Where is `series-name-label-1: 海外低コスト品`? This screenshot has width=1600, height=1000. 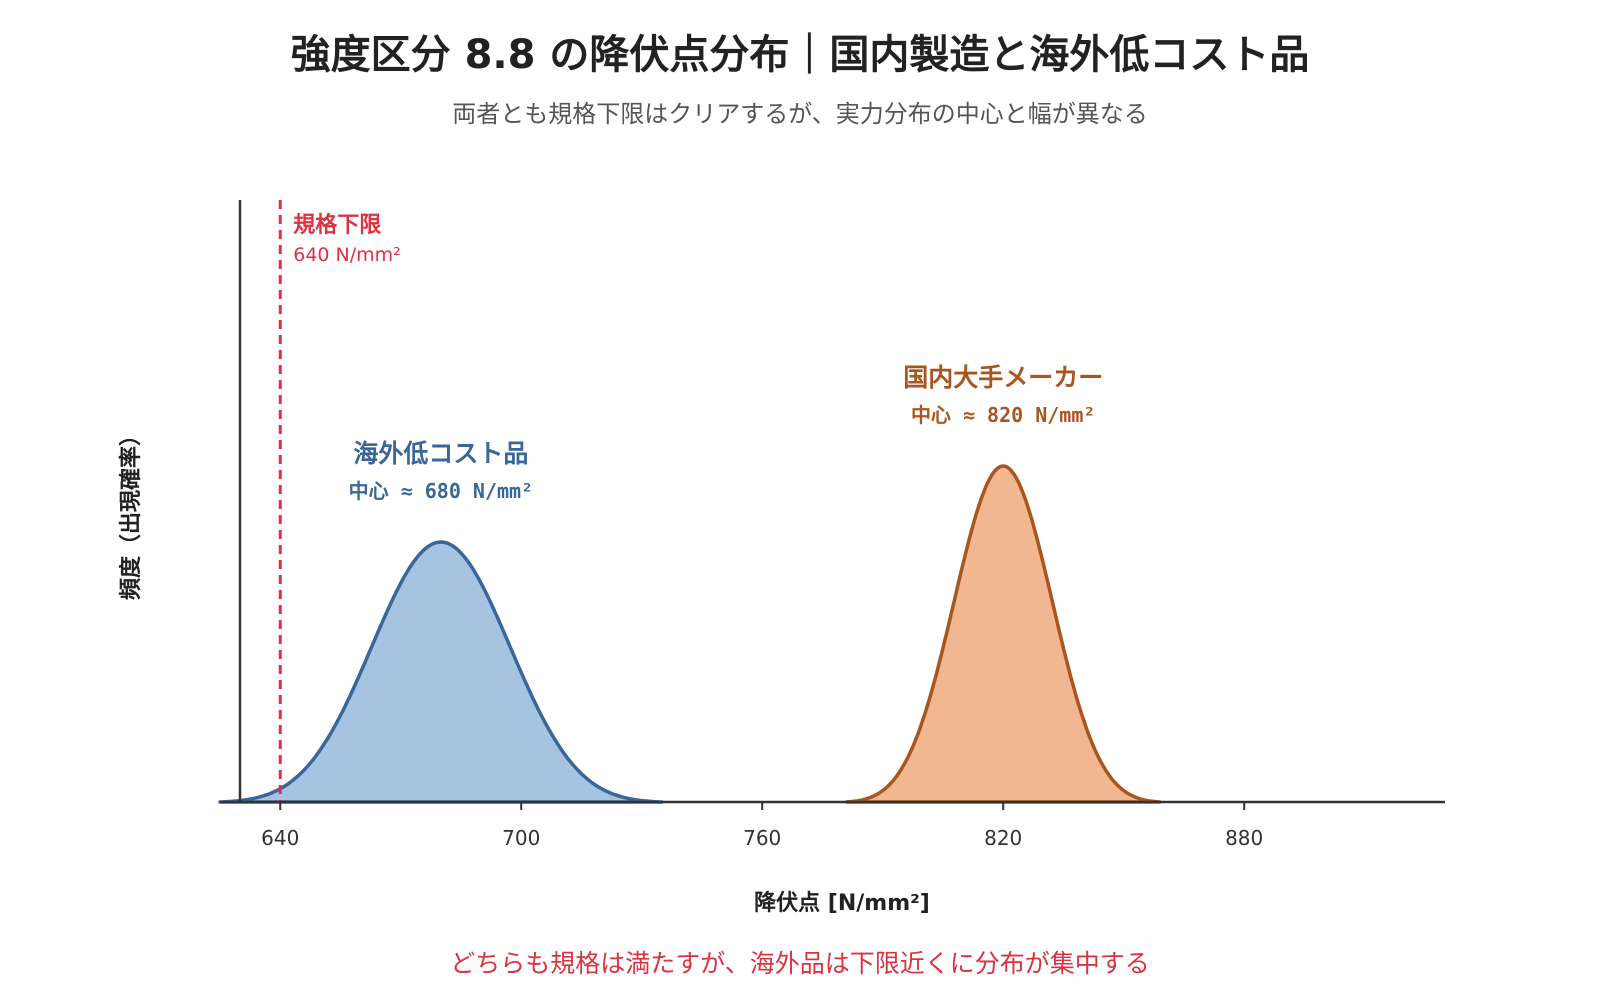 series-name-label-1: 海外低コスト品 is located at coordinates (440, 453).